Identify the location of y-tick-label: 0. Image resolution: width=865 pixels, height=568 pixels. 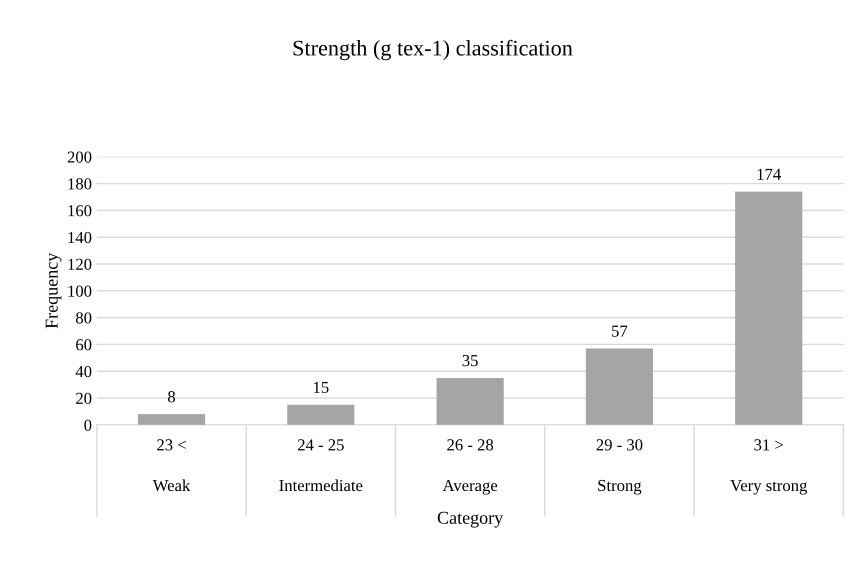
(88, 425).